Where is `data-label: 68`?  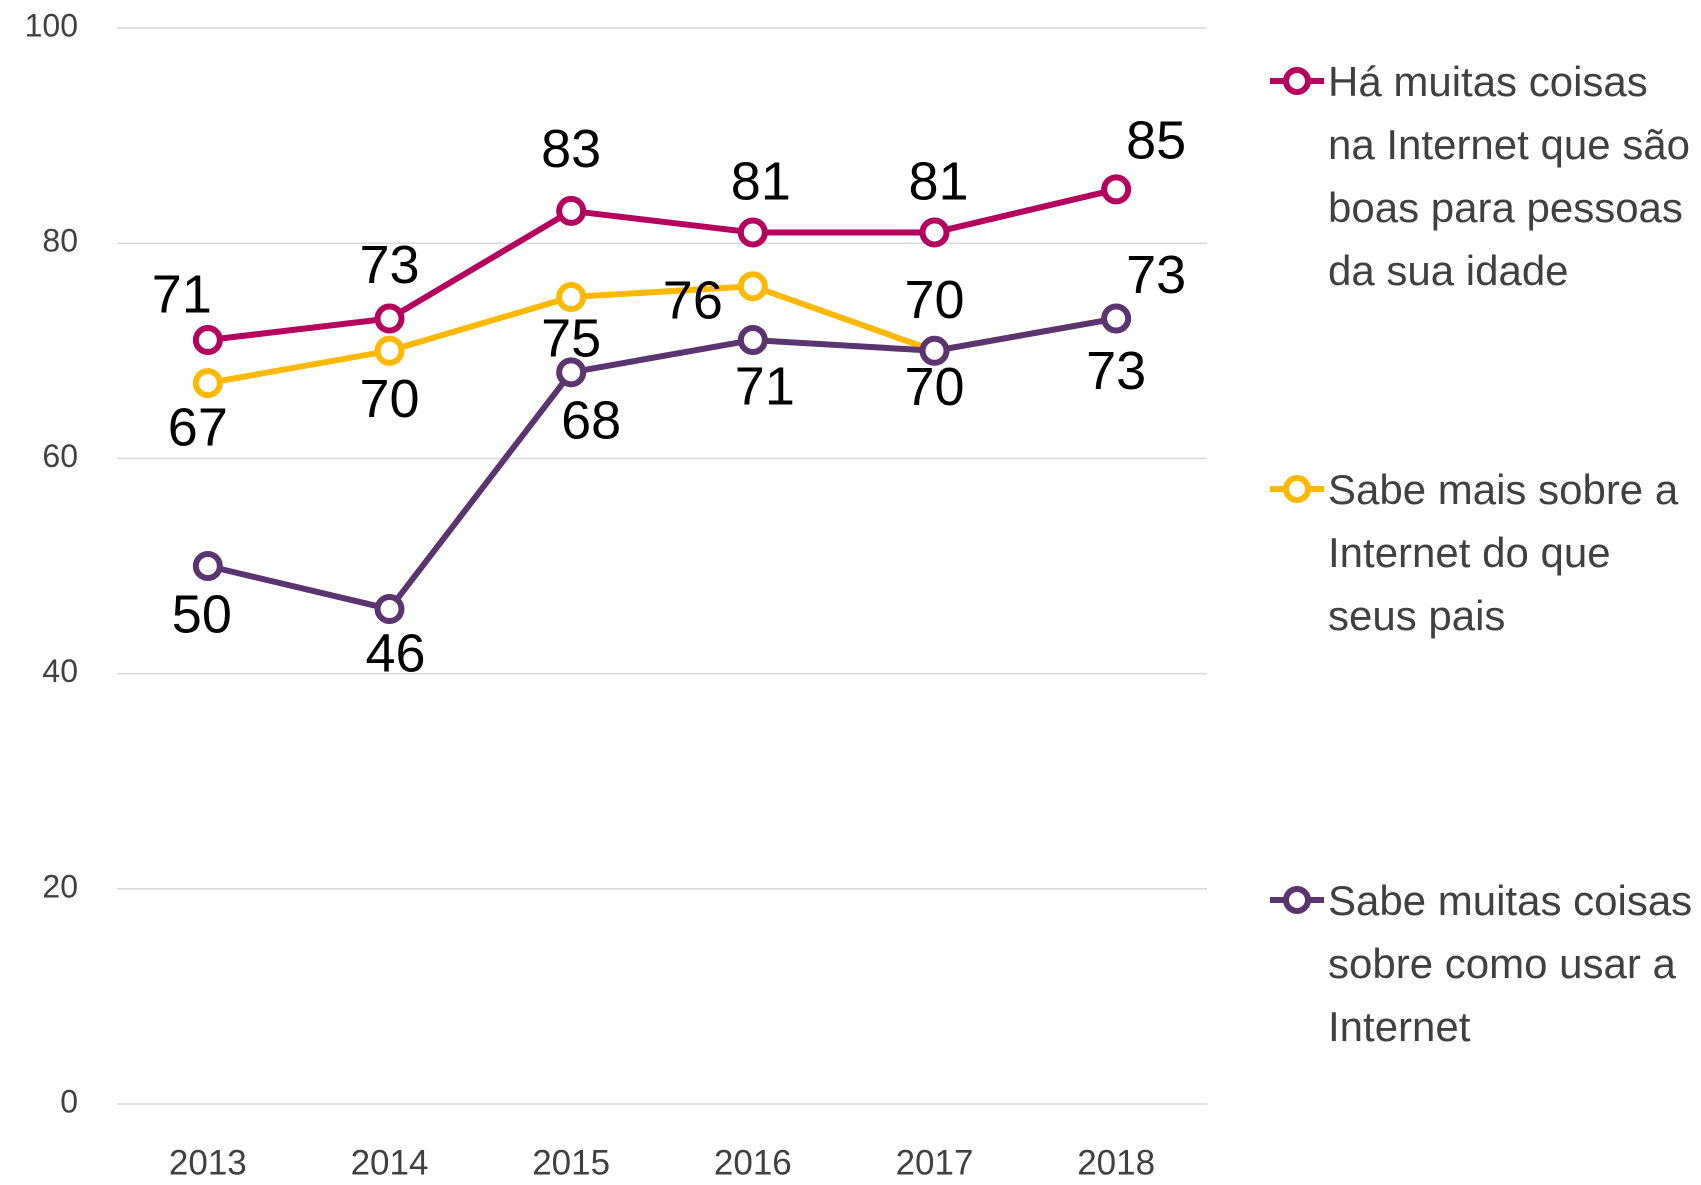 data-label: 68 is located at coordinates (591, 421).